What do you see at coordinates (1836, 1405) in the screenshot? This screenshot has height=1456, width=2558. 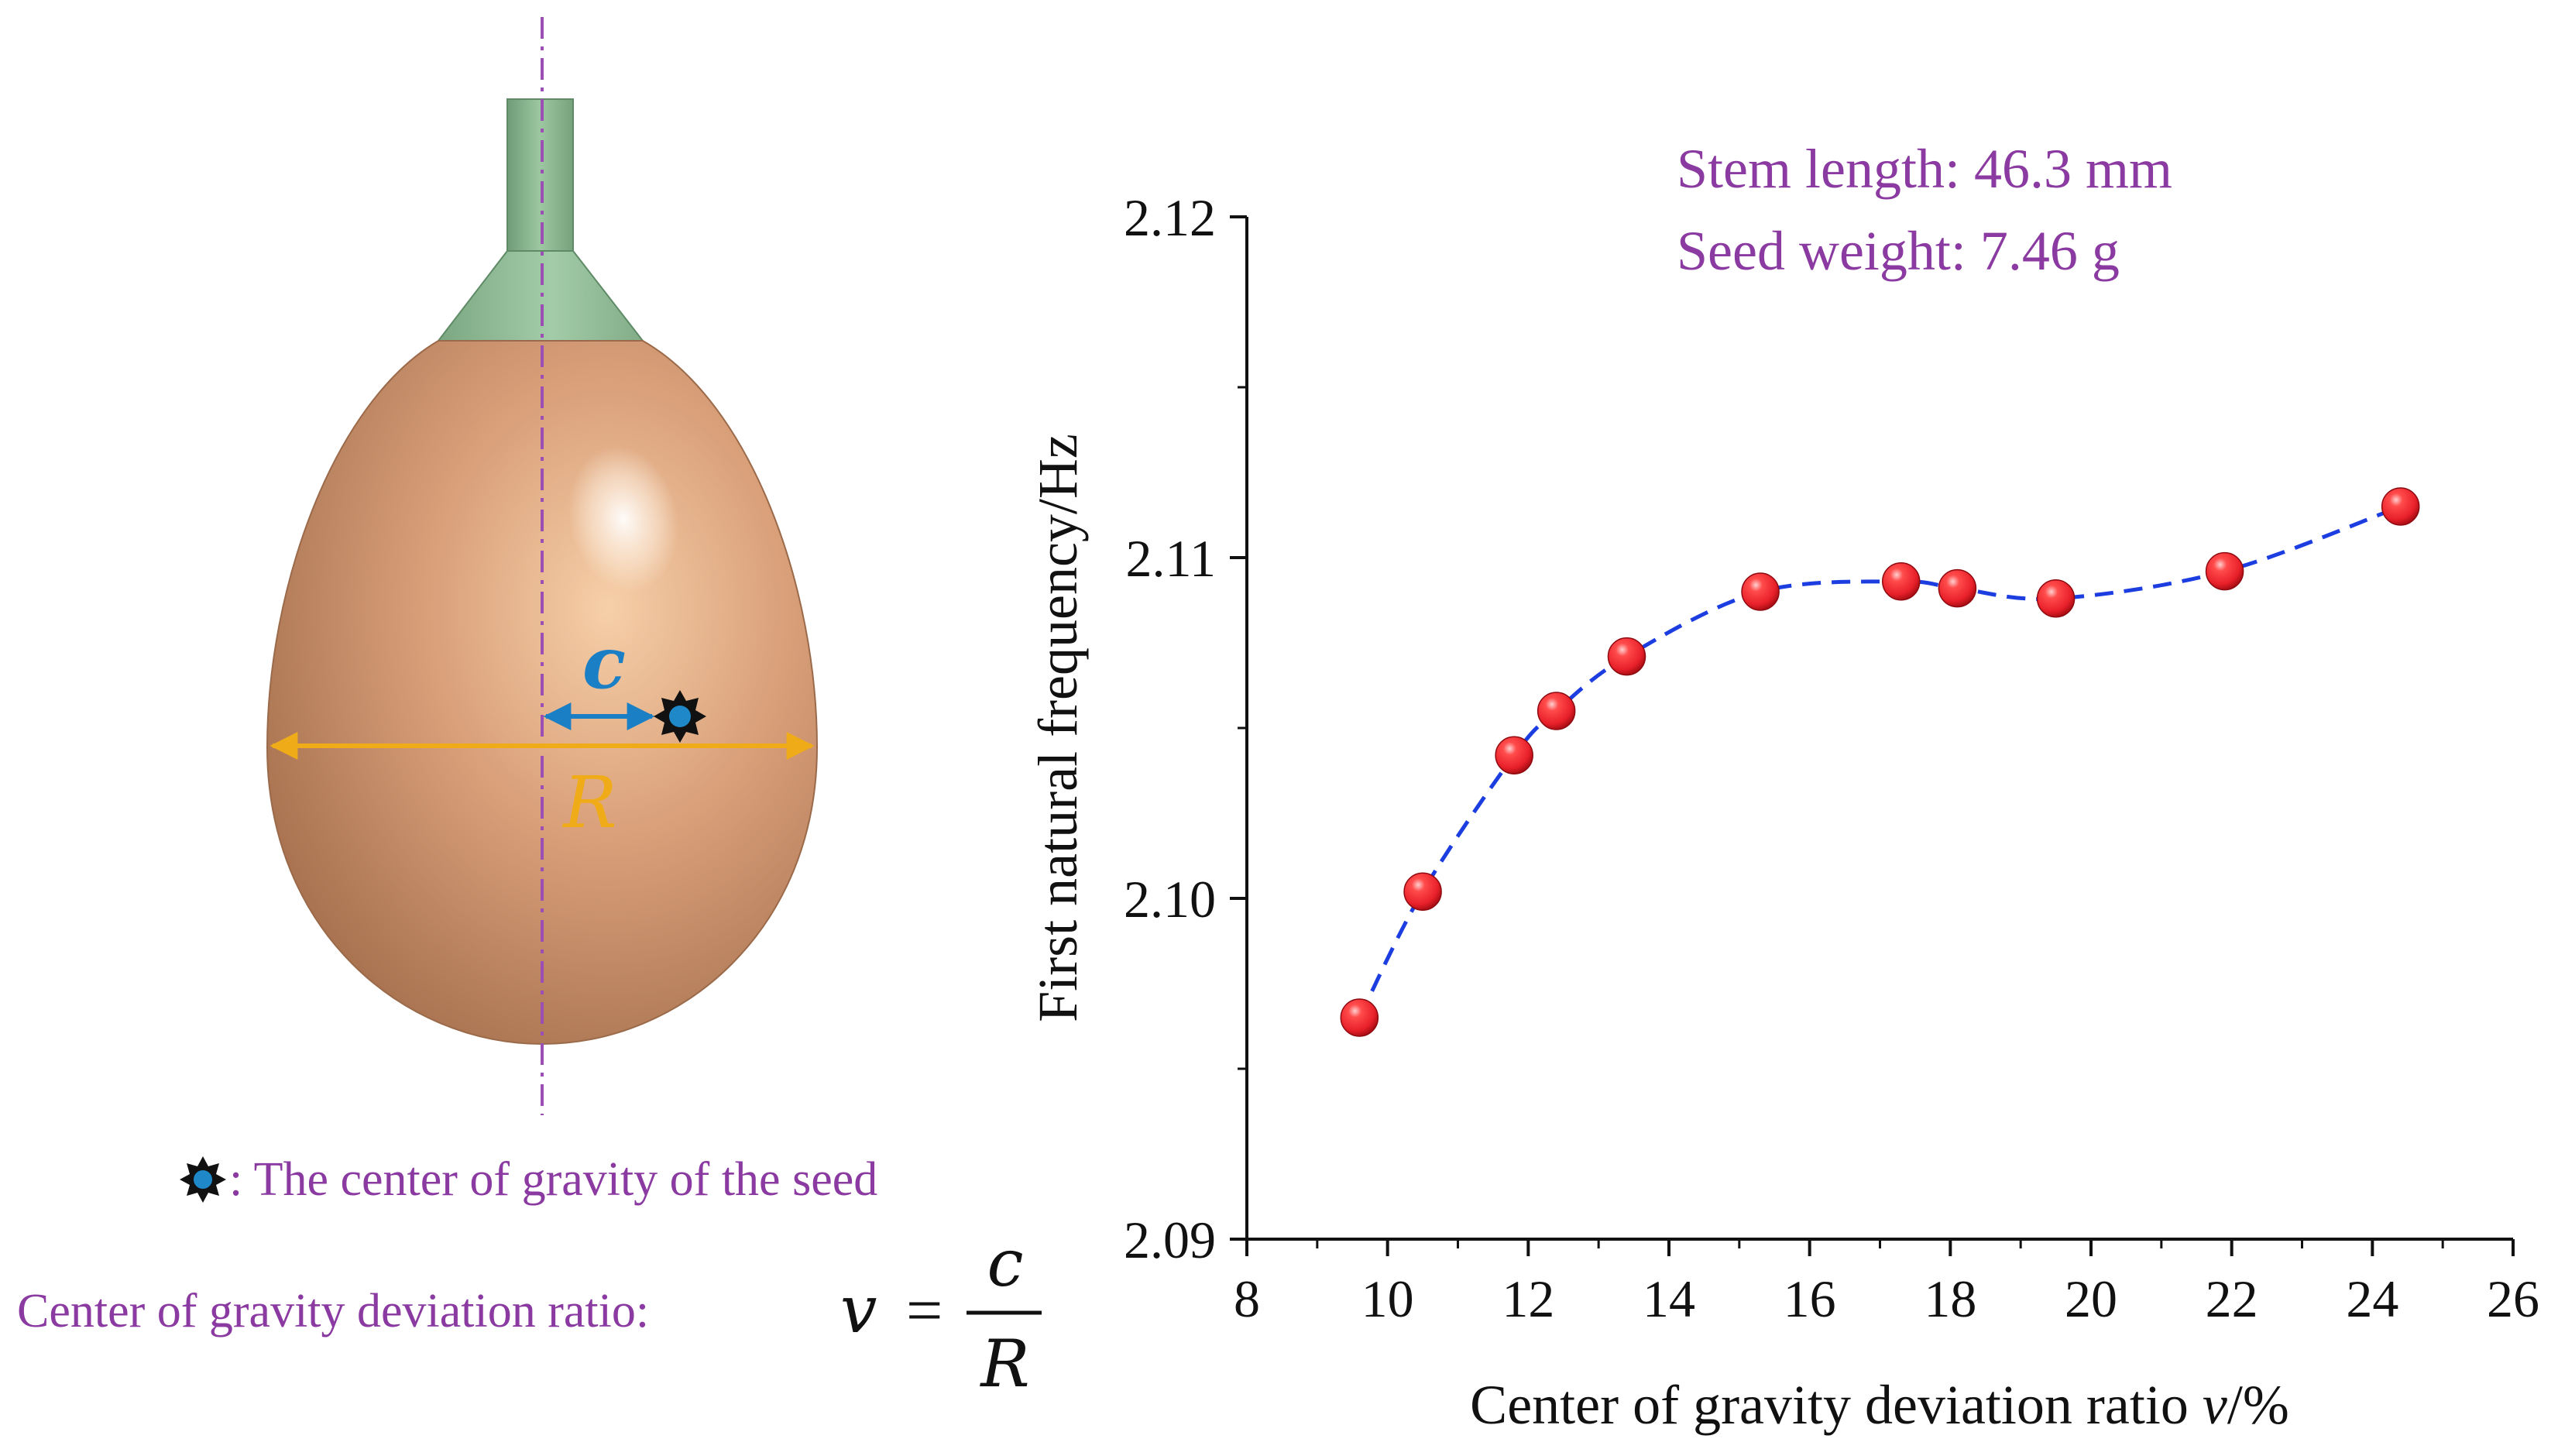 I see `x-axis-label-main: Center of gravity deviation ratio` at bounding box center [1836, 1405].